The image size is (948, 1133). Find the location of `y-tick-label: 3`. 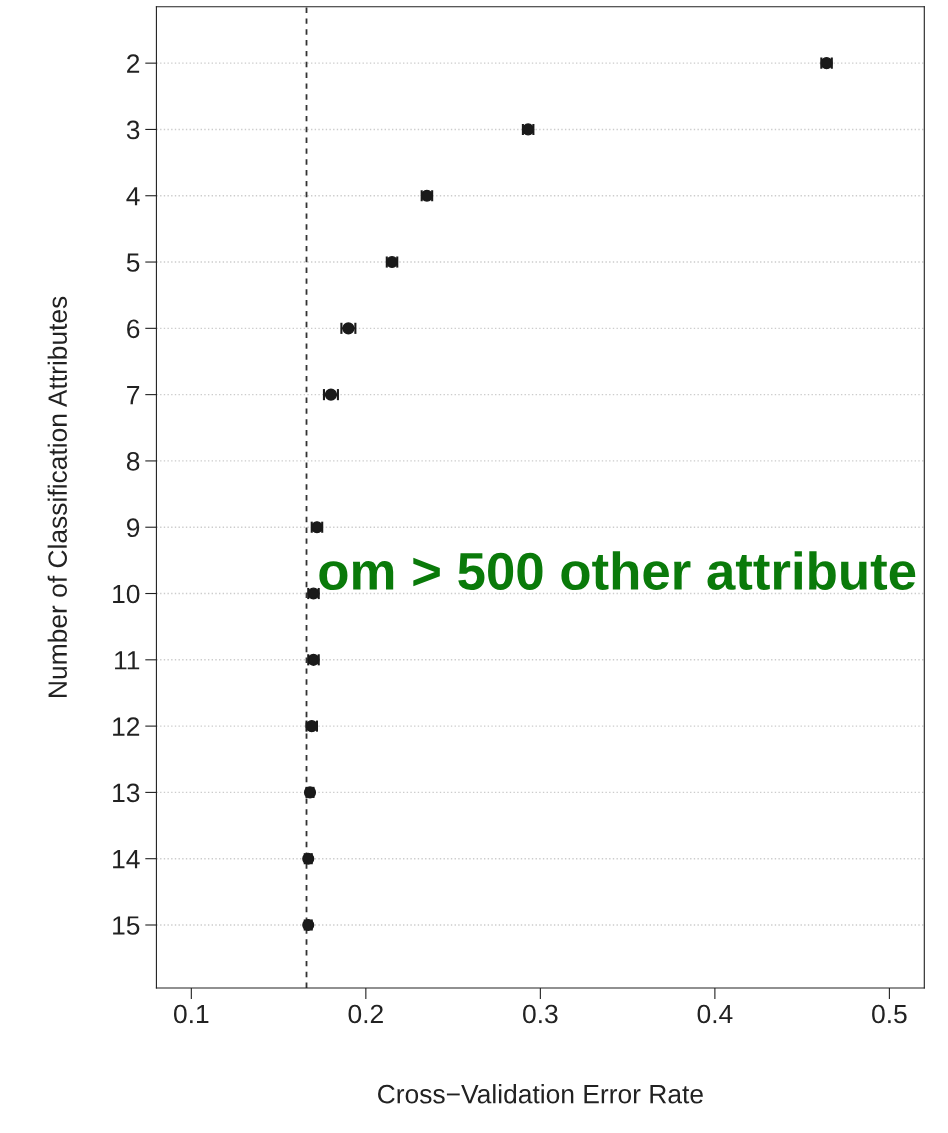

y-tick-label: 3 is located at coordinates (133, 130).